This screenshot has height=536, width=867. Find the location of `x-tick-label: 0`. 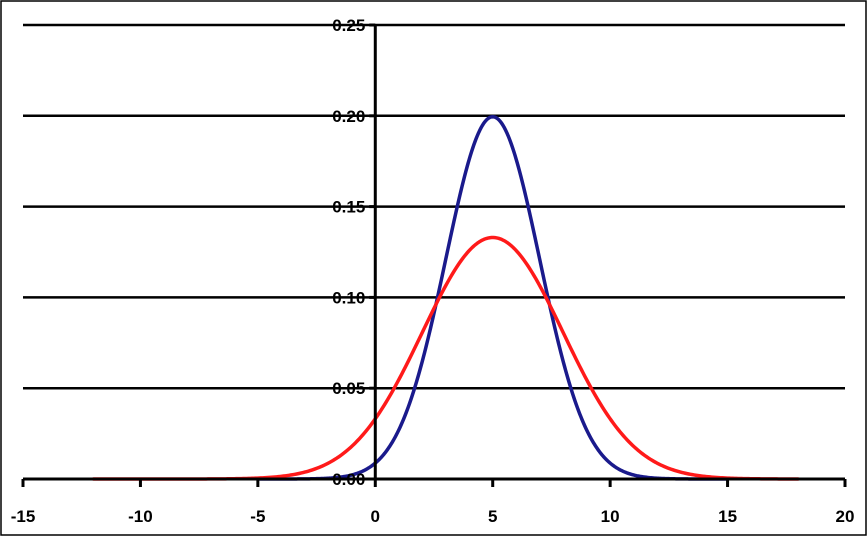

x-tick-label: 0 is located at coordinates (375, 516).